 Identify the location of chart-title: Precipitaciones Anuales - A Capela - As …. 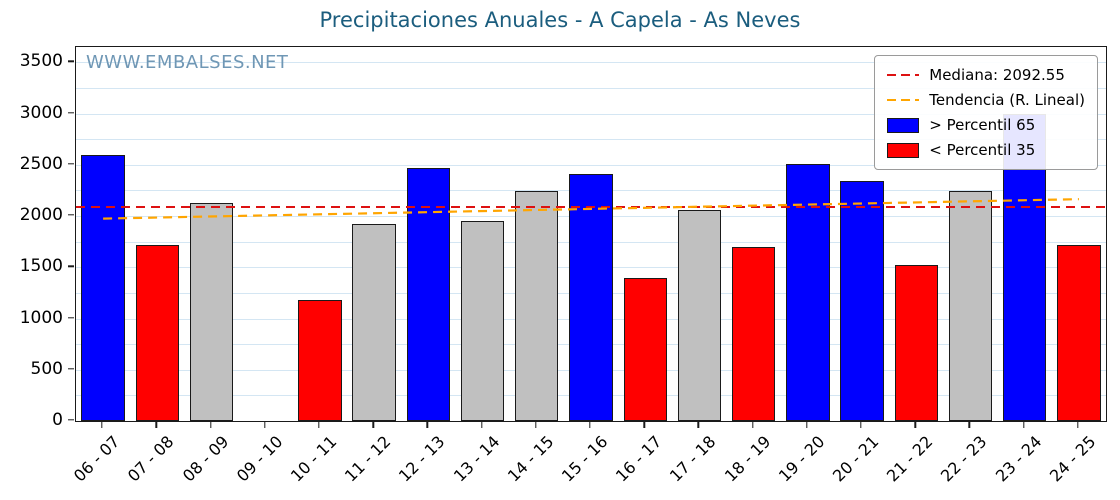
(560, 20).